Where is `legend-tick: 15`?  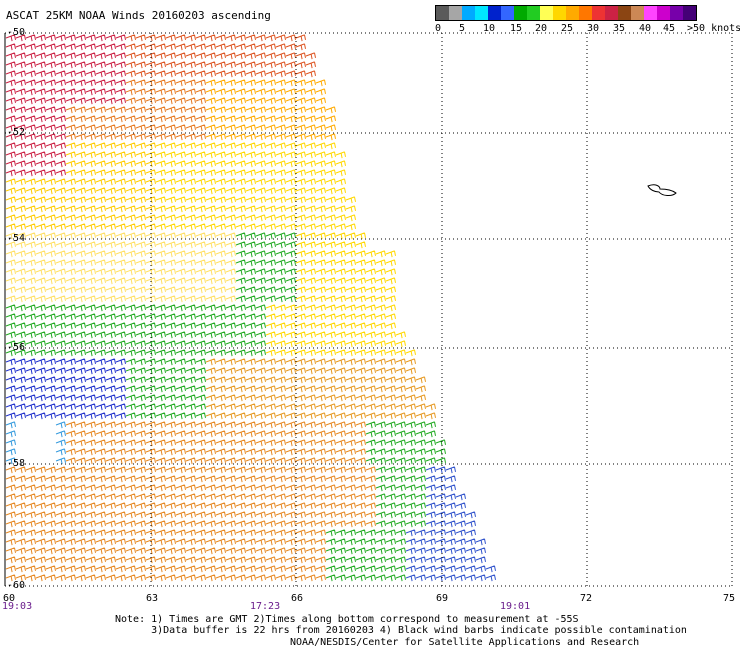 legend-tick: 15 is located at coordinates (516, 28).